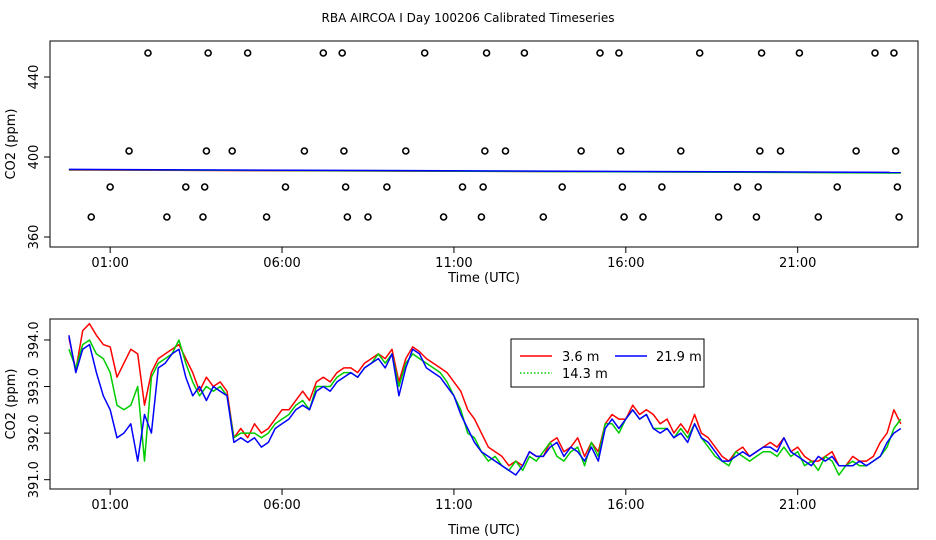 This screenshot has height=540, width=936. What do you see at coordinates (585, 374) in the screenshot?
I see `legend-label-14-3m: 14.3 m` at bounding box center [585, 374].